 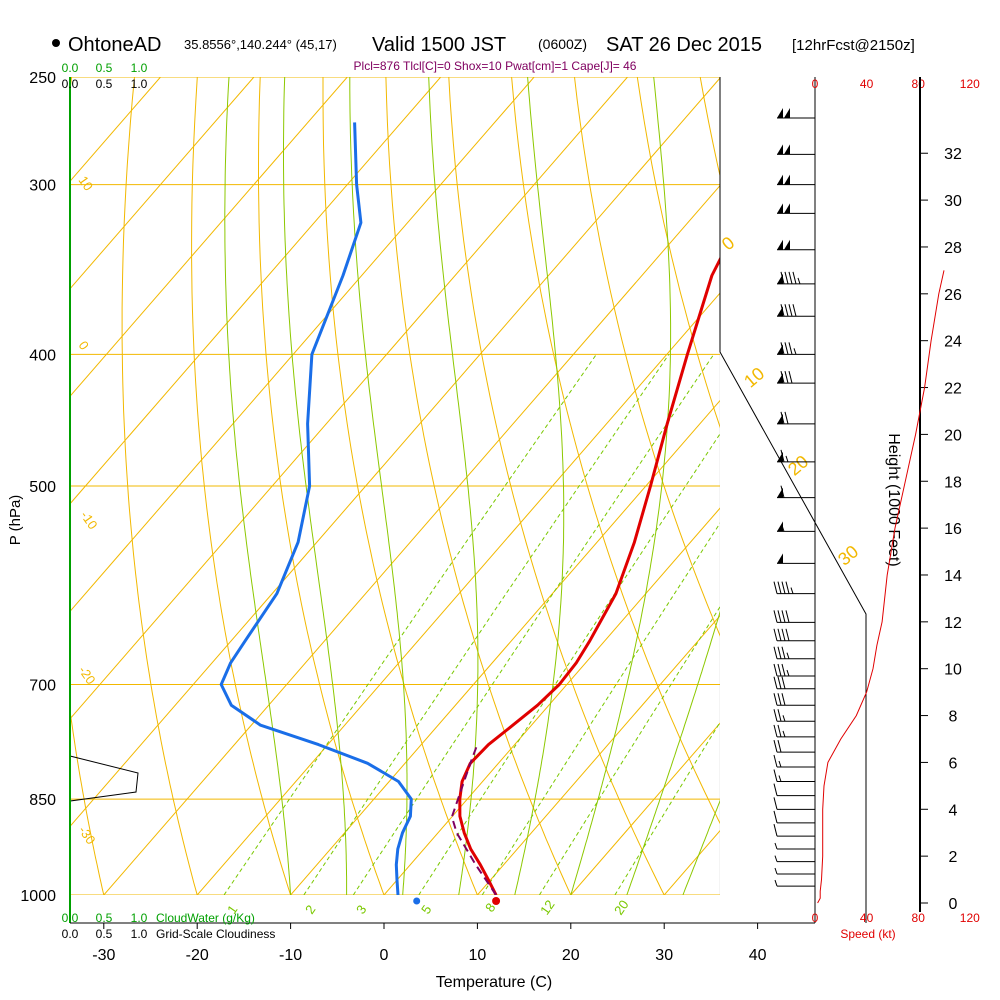 What do you see at coordinates (754, 377) in the screenshot?
I see `isotherm-label: 10` at bounding box center [754, 377].